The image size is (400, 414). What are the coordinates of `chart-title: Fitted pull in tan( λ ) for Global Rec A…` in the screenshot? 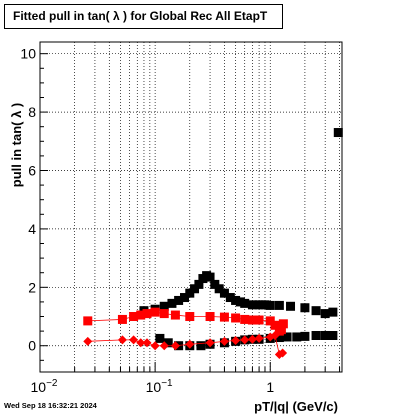 It's located at (143, 16).